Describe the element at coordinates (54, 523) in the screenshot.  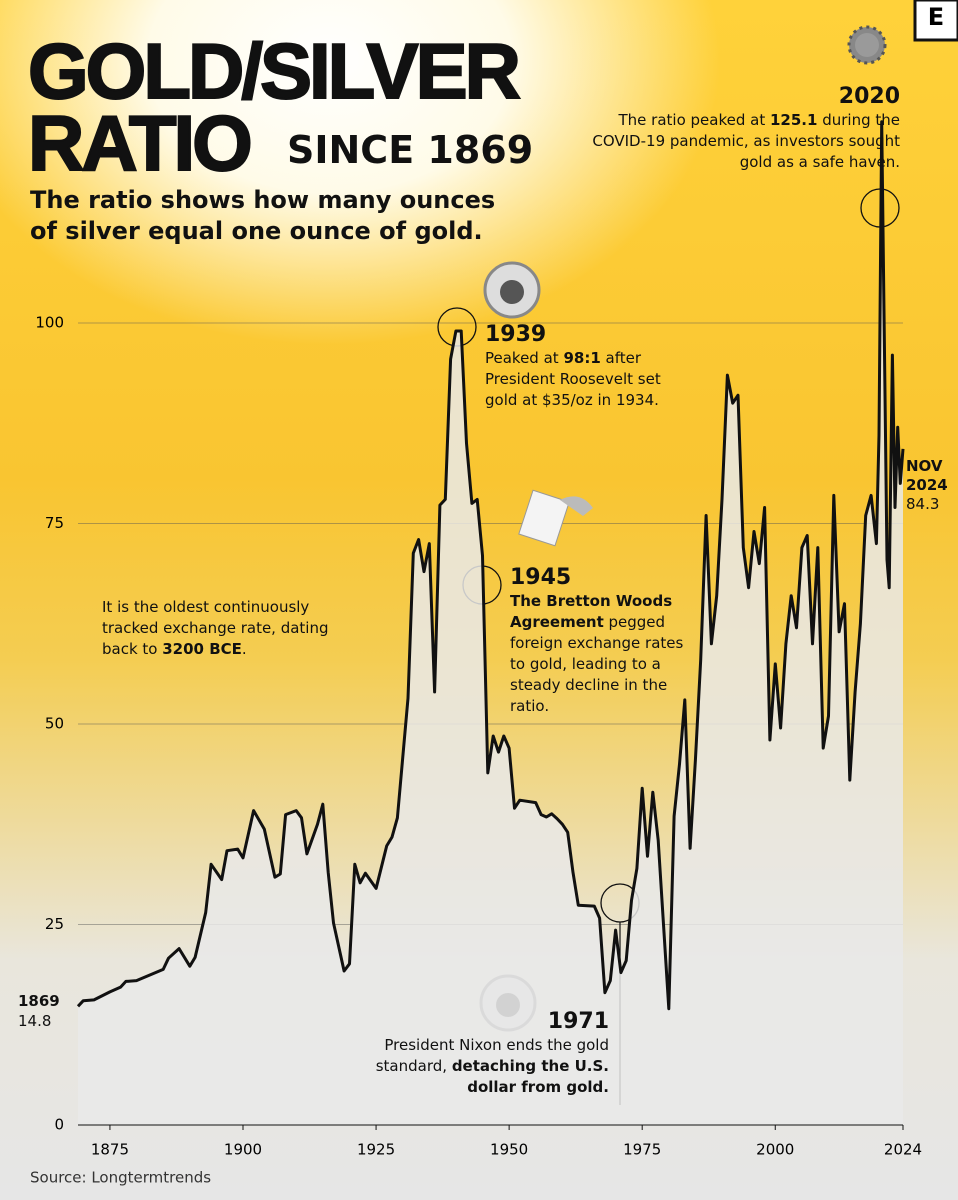
I see `y-tick-label: 75` at that location.